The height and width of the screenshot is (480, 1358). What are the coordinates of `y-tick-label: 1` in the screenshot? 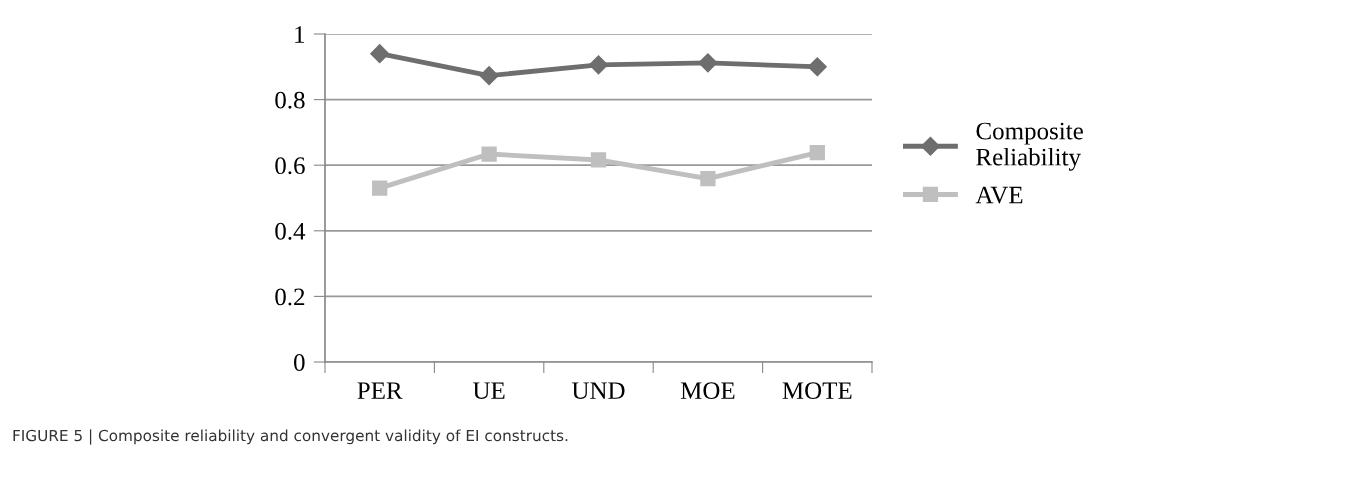 It's located at (300, 34).